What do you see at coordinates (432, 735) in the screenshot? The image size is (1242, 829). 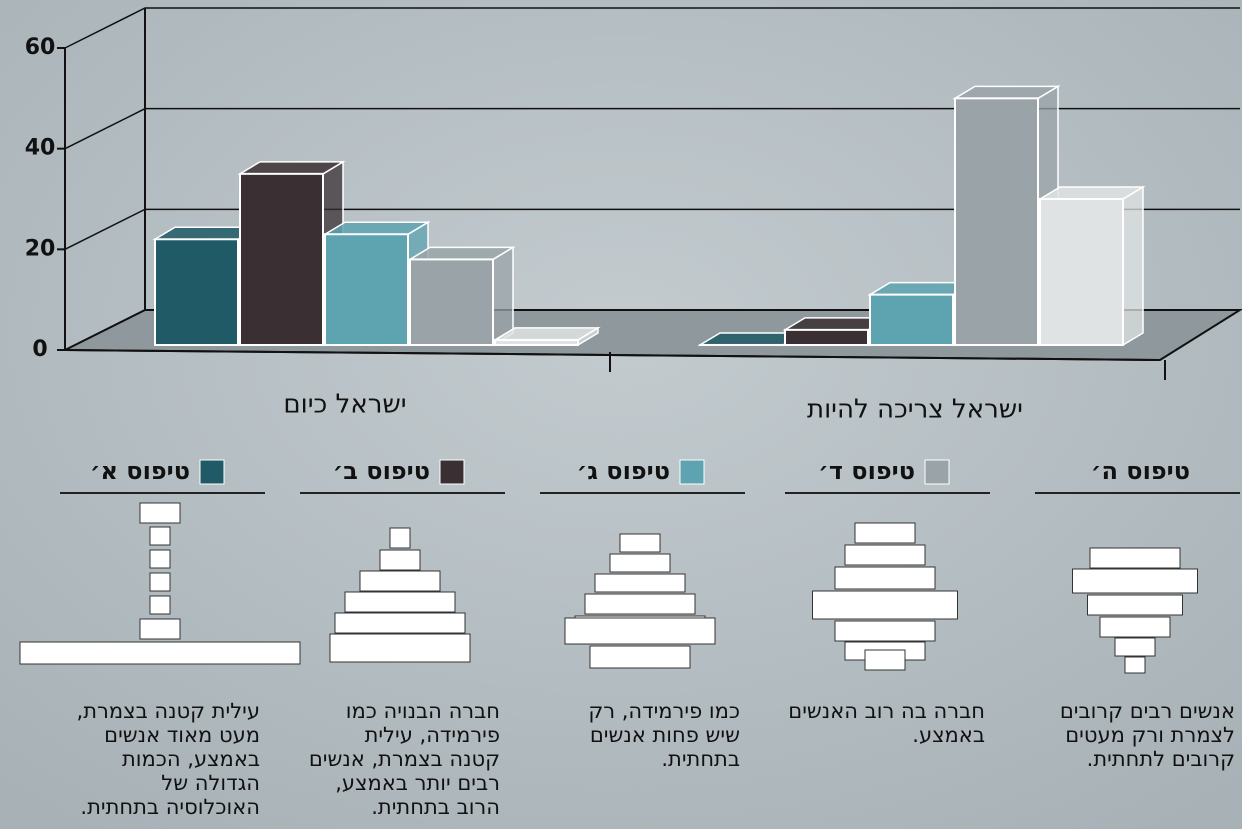 I see `description: פירמידה, עילית` at bounding box center [432, 735].